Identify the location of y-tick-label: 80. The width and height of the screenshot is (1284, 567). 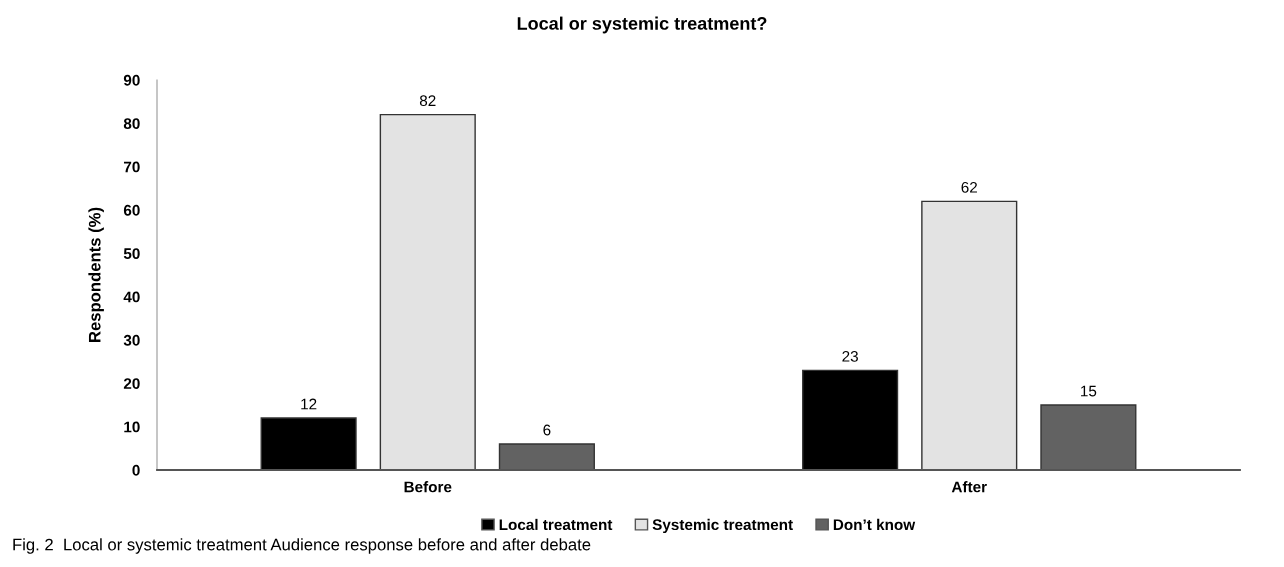
(131, 124).